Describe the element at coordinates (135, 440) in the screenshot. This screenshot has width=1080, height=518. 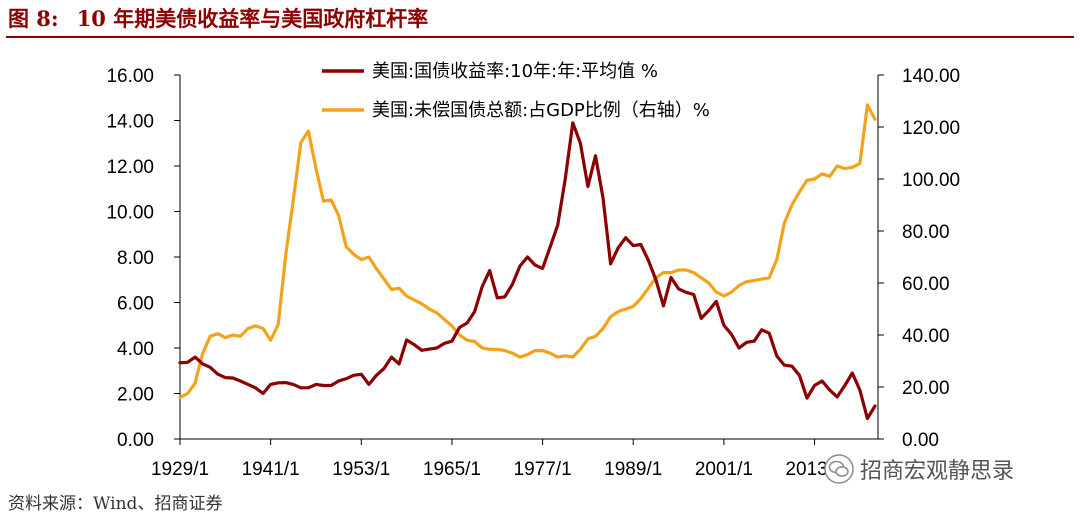
I see `y-left-tick-label: 0.00` at that location.